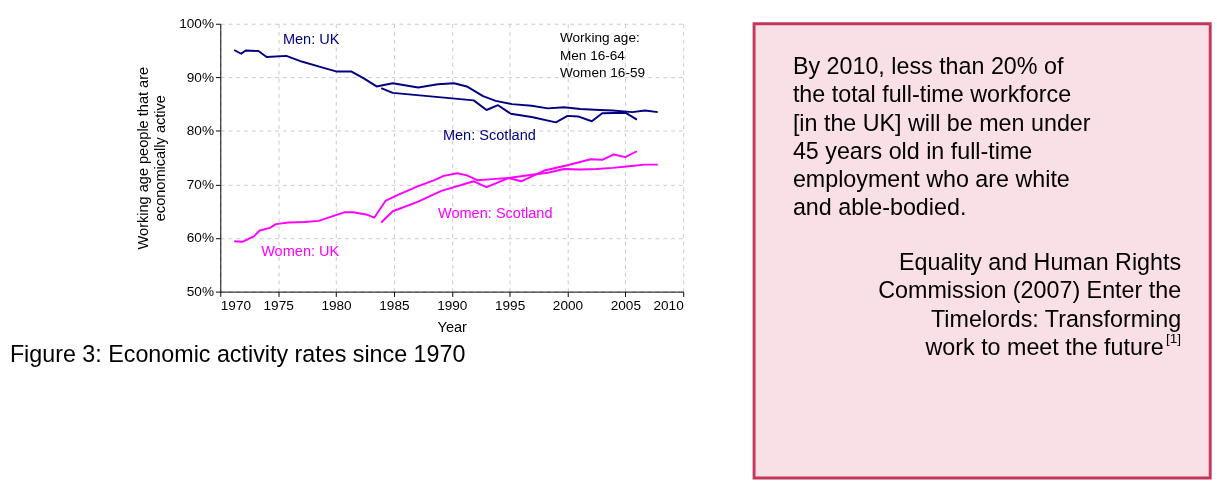  Describe the element at coordinates (625, 305) in the screenshot. I see `x-tick-label: 2005` at that location.